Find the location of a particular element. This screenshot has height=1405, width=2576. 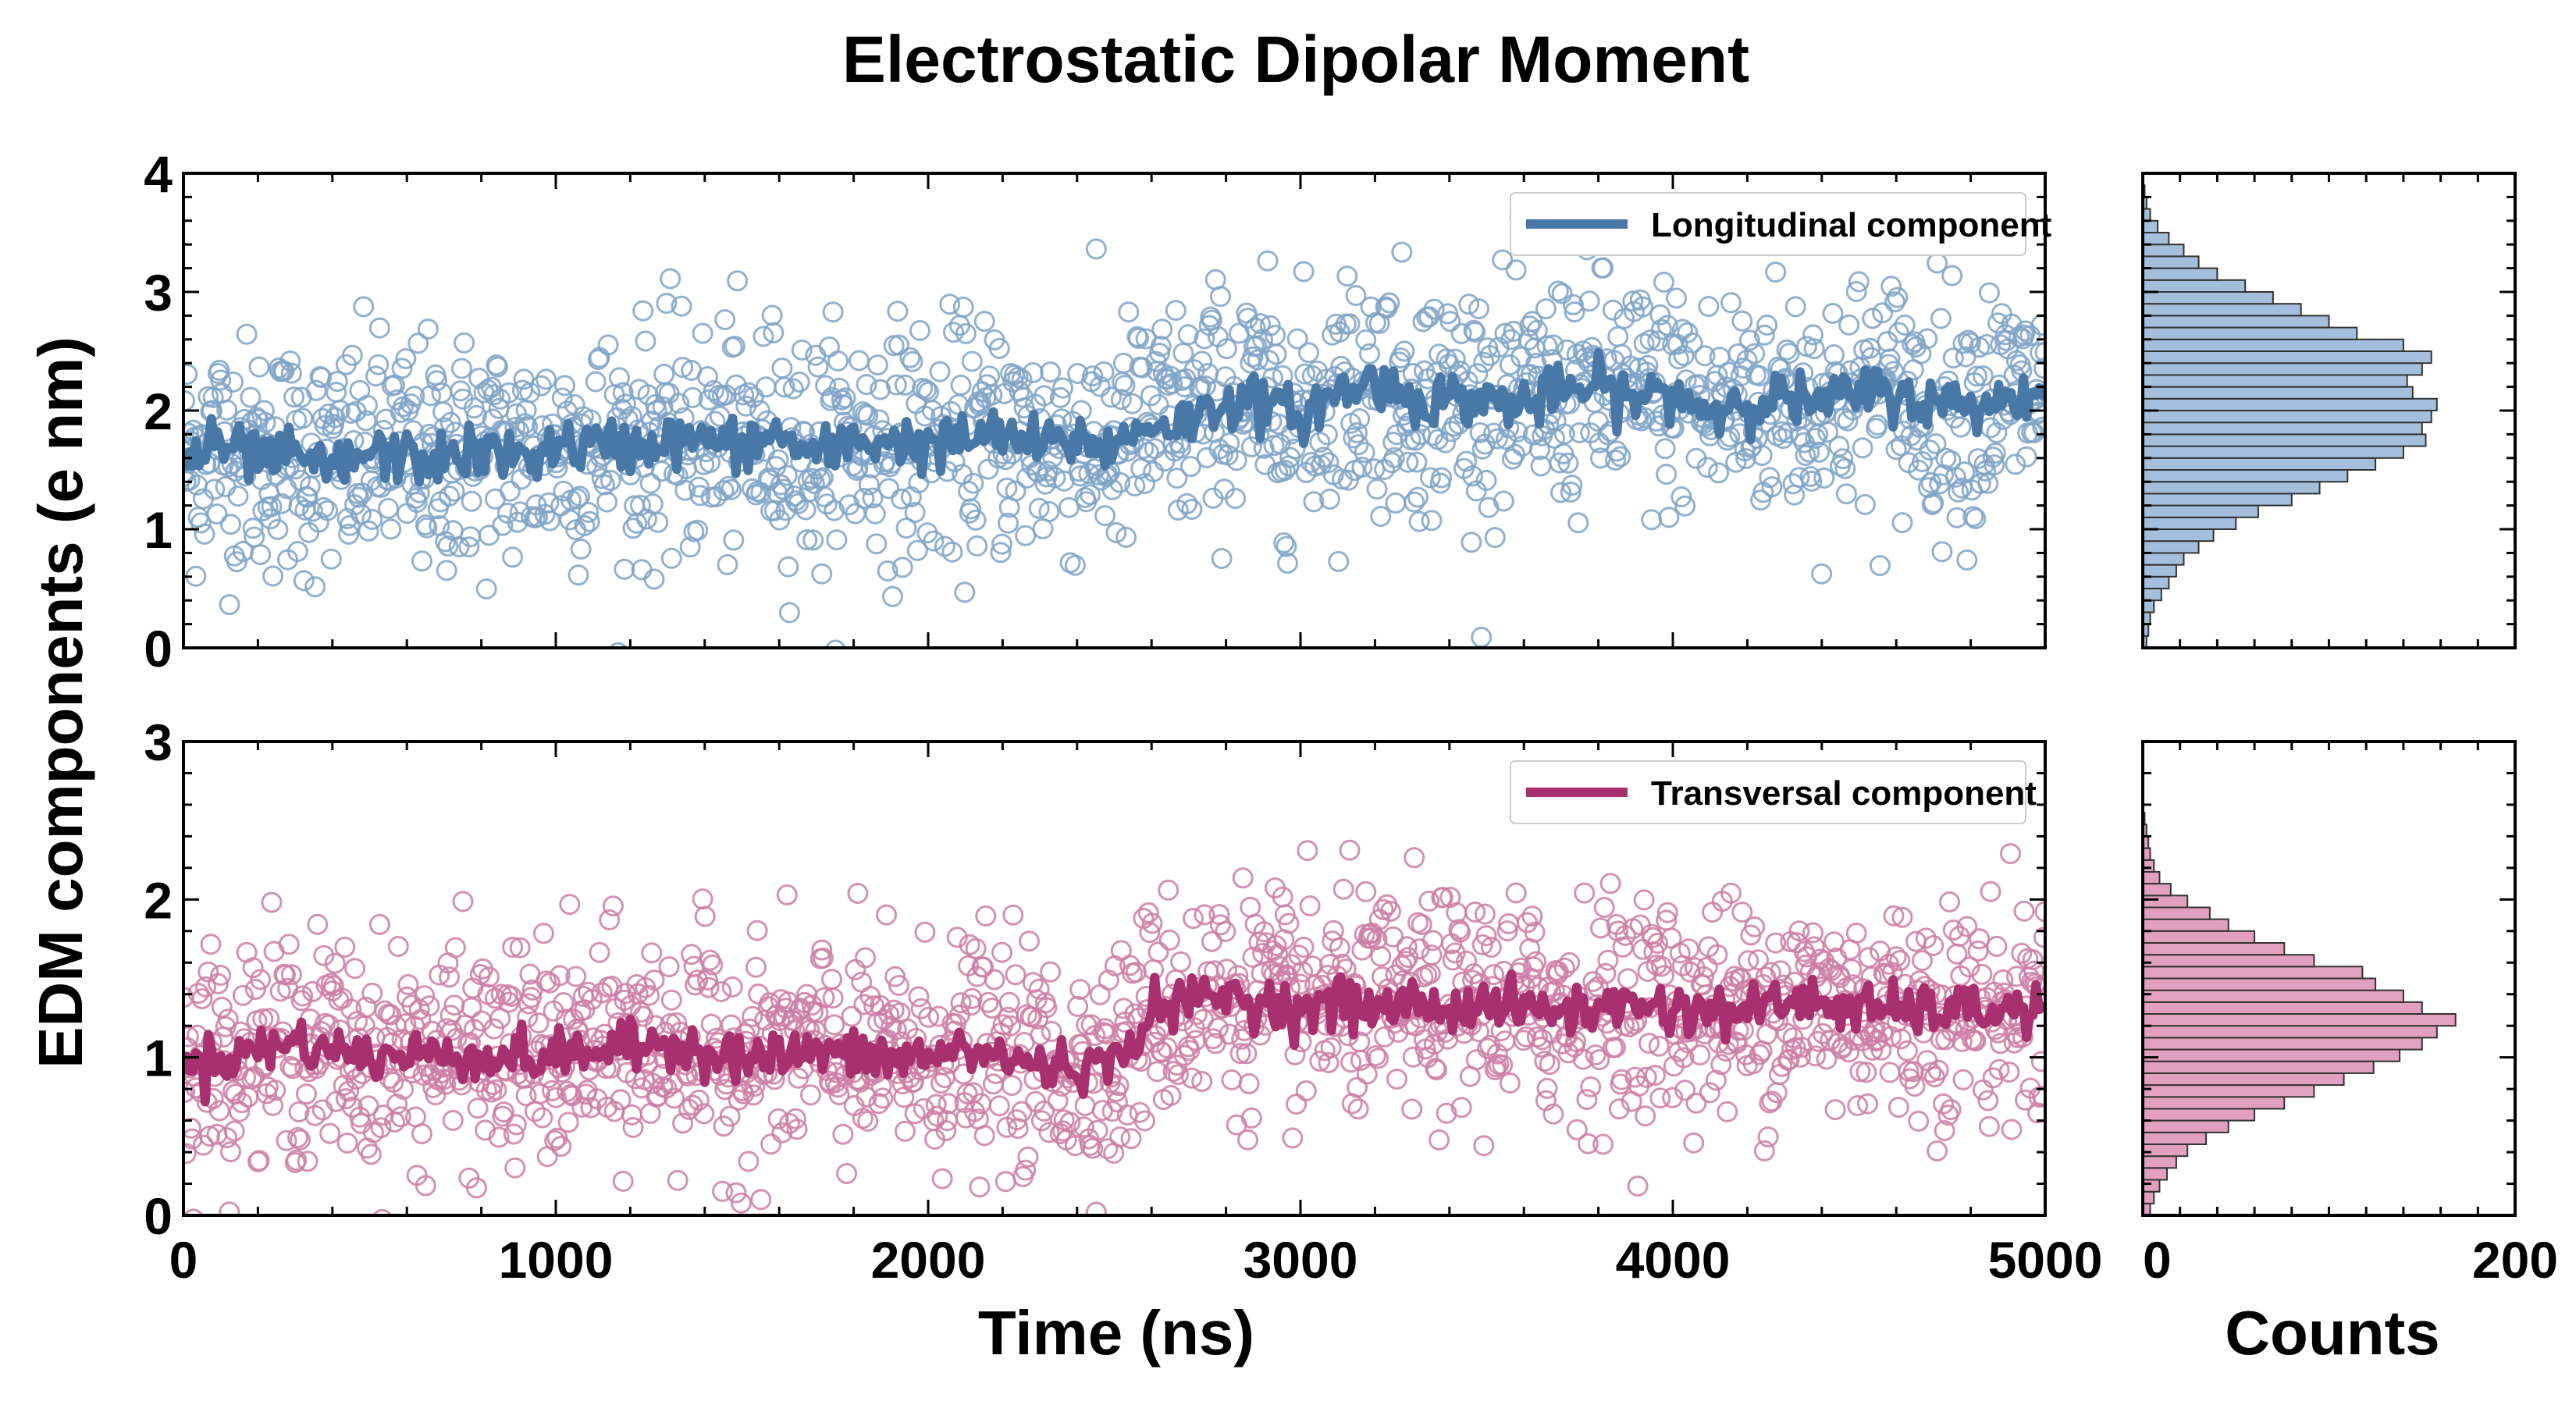

legend-label: Transversal component is located at coordinates (1844, 793).